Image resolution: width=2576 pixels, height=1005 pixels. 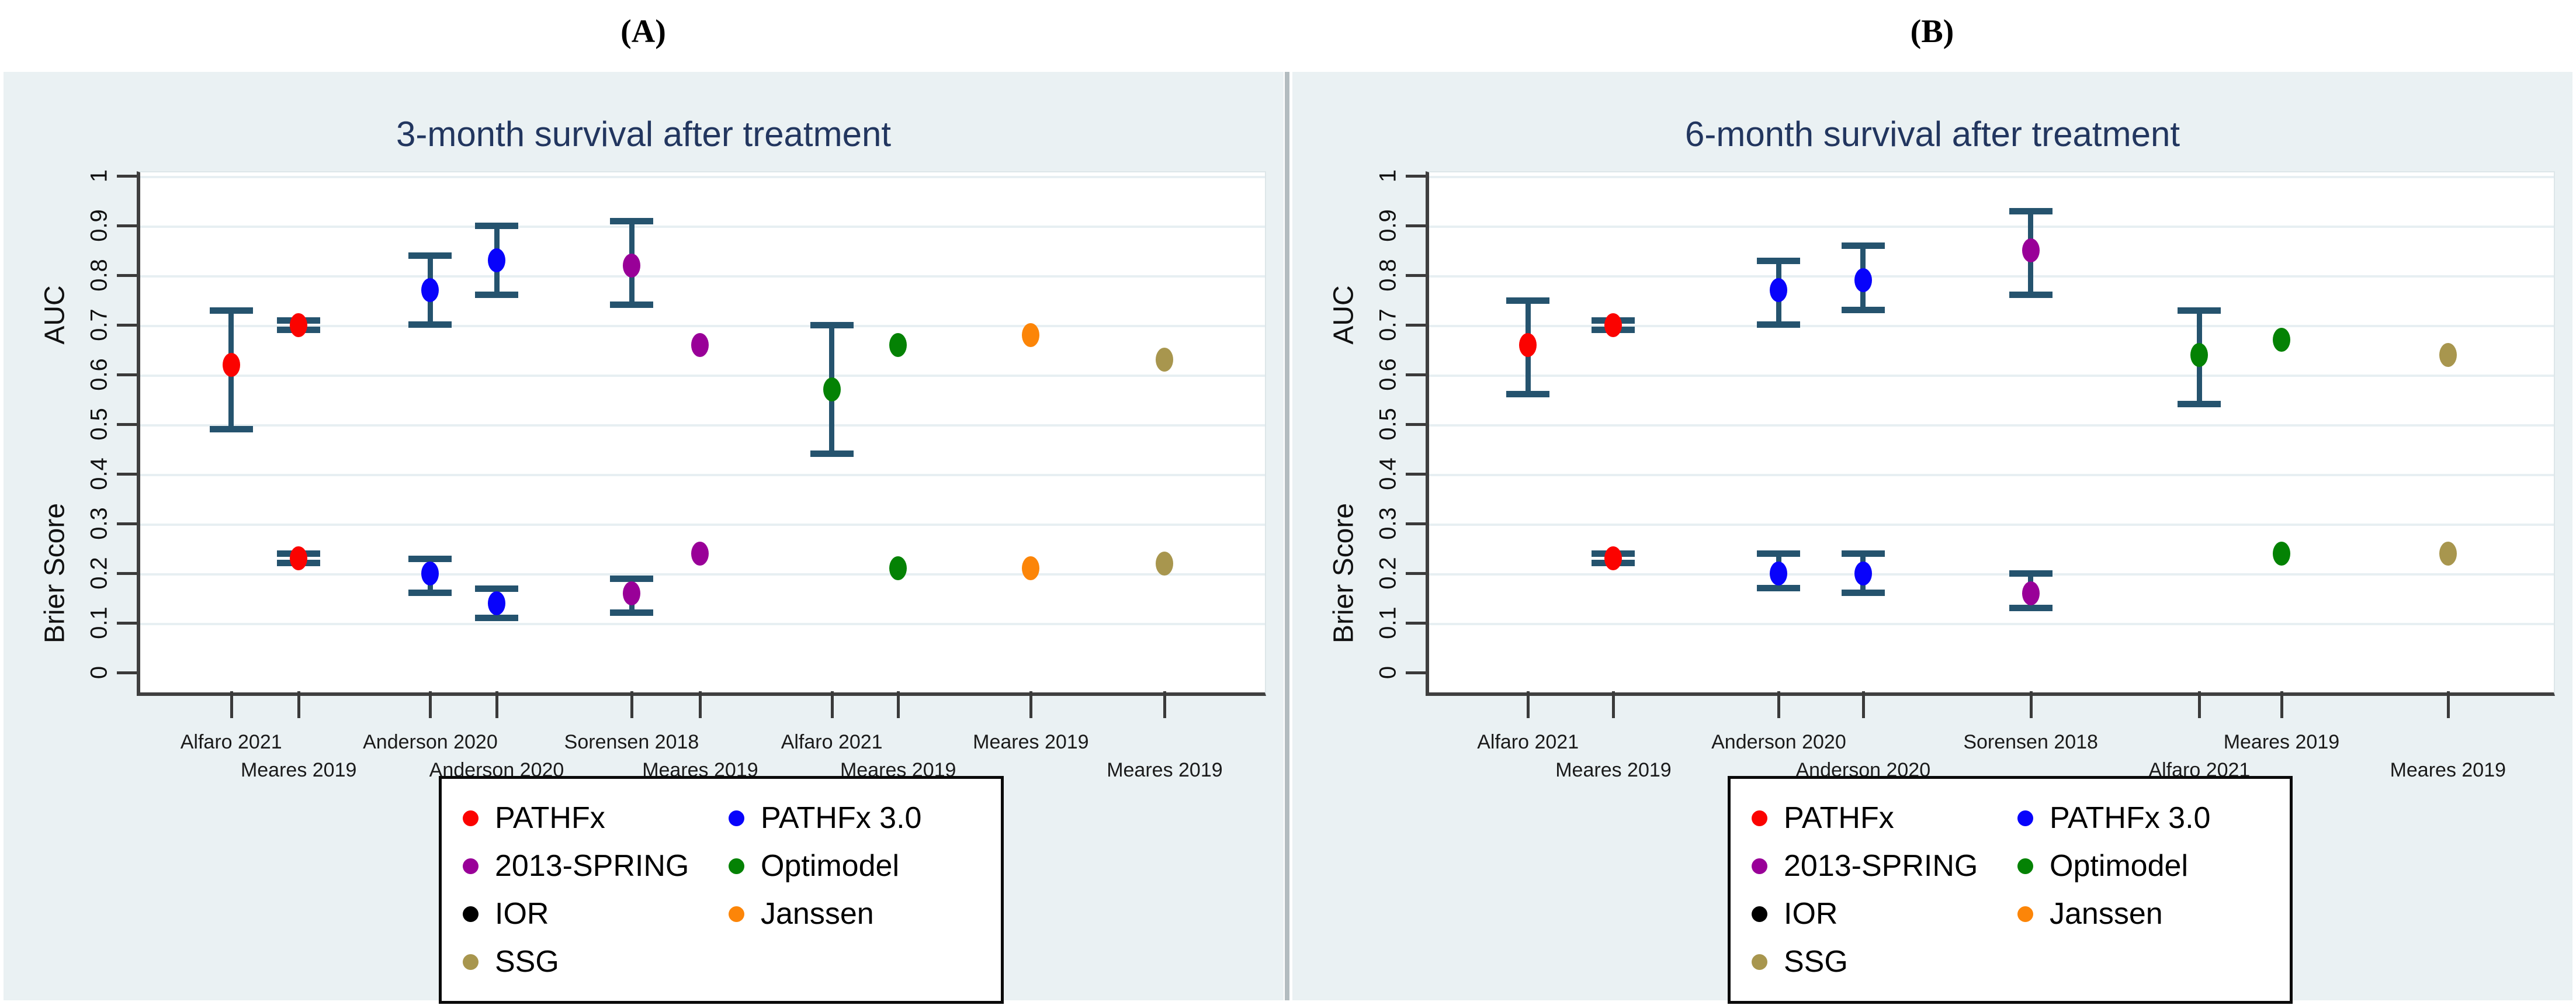 I want to click on y-axis-tick-label: 0.5, so click(x=1388, y=424).